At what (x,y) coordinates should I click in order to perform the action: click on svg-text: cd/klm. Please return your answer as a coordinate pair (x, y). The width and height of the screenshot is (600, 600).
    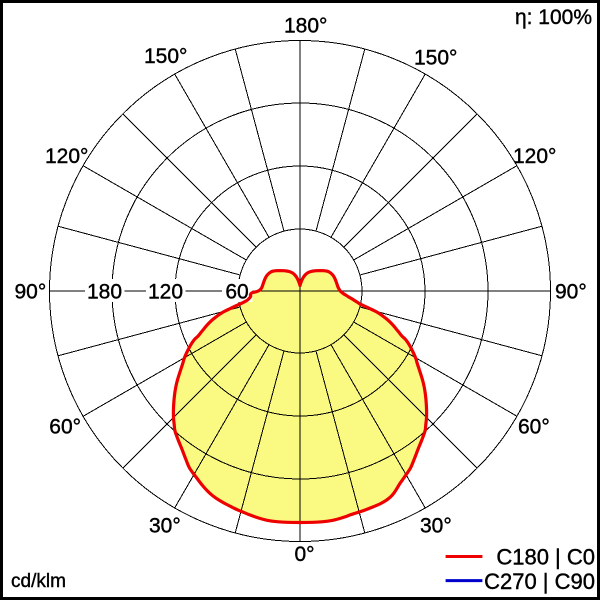
    Looking at the image, I should click on (38, 581).